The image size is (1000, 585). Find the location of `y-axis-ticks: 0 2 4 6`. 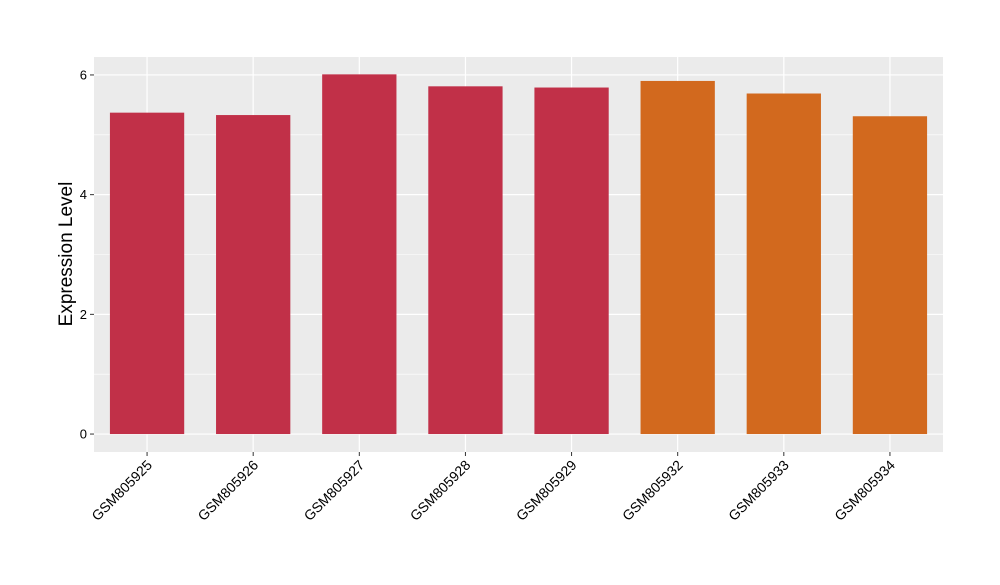

y-axis-ticks: 0 2 4 6 is located at coordinates (87, 254).